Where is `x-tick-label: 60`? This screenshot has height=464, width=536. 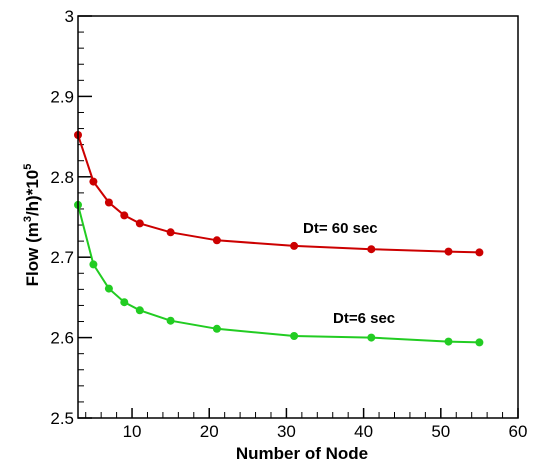 x-tick-label: 60 is located at coordinates (518, 431).